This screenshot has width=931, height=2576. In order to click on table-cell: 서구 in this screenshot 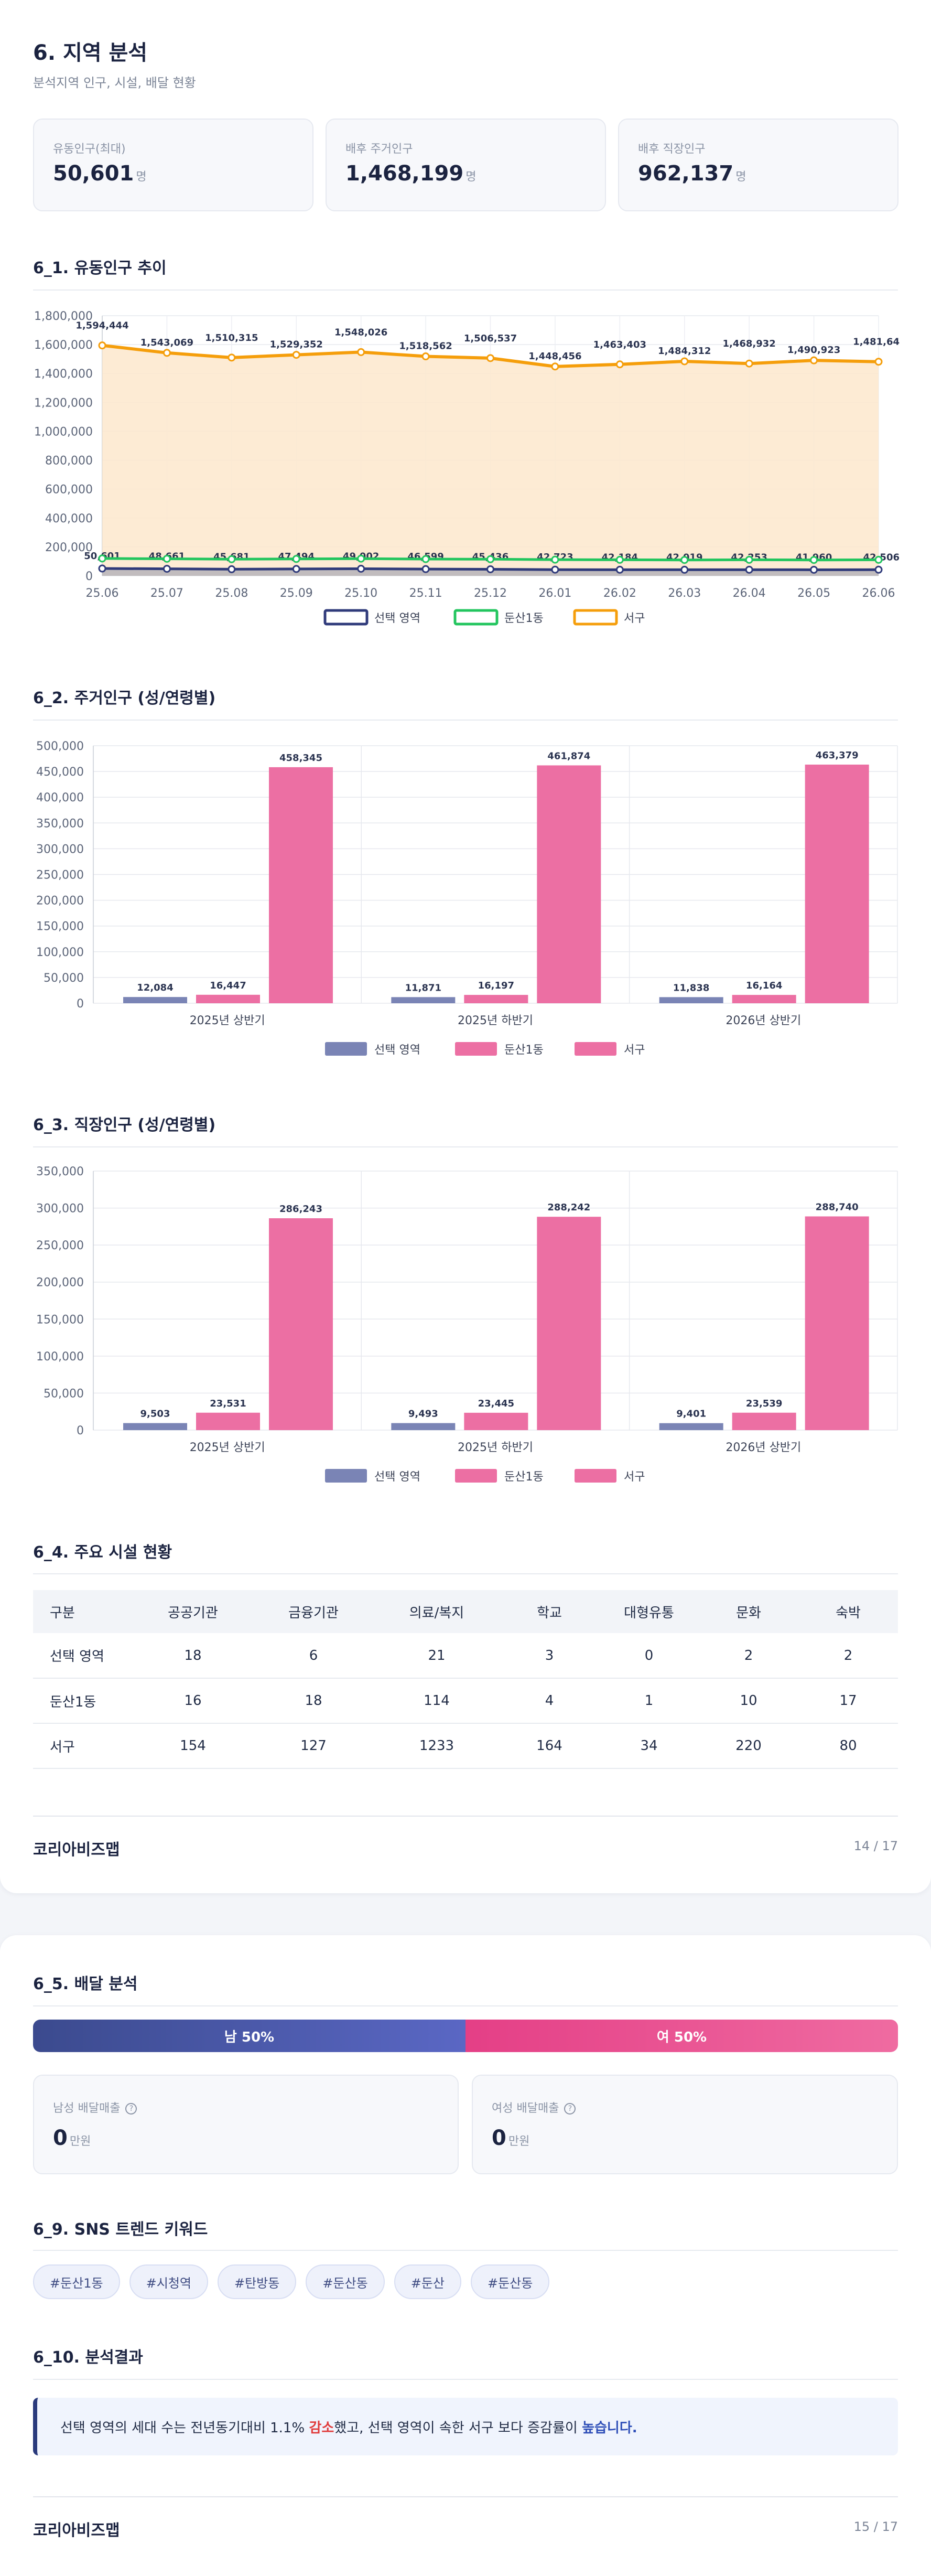, I will do `click(83, 1746)`.